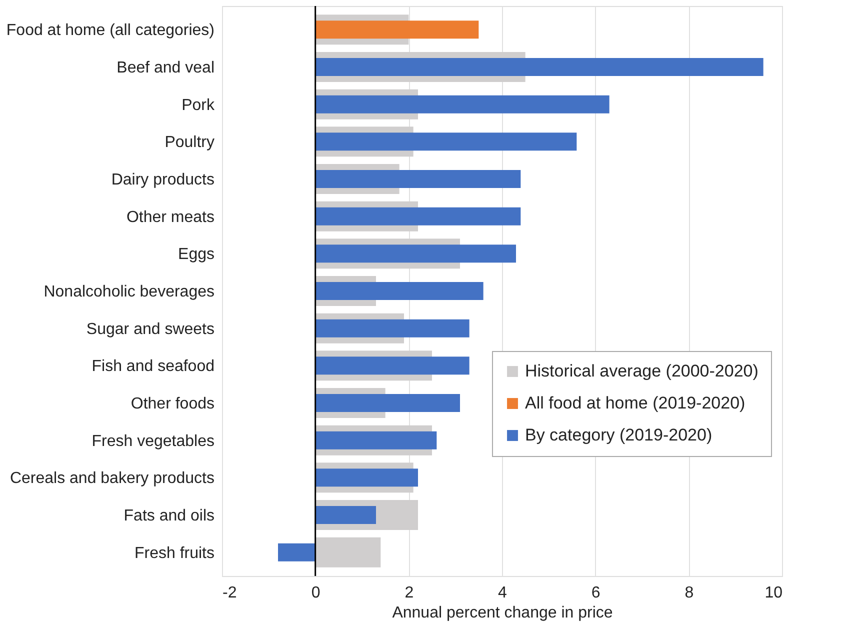 The height and width of the screenshot is (634, 859). I want to click on y-tick-label: Dairy products, so click(162, 180).